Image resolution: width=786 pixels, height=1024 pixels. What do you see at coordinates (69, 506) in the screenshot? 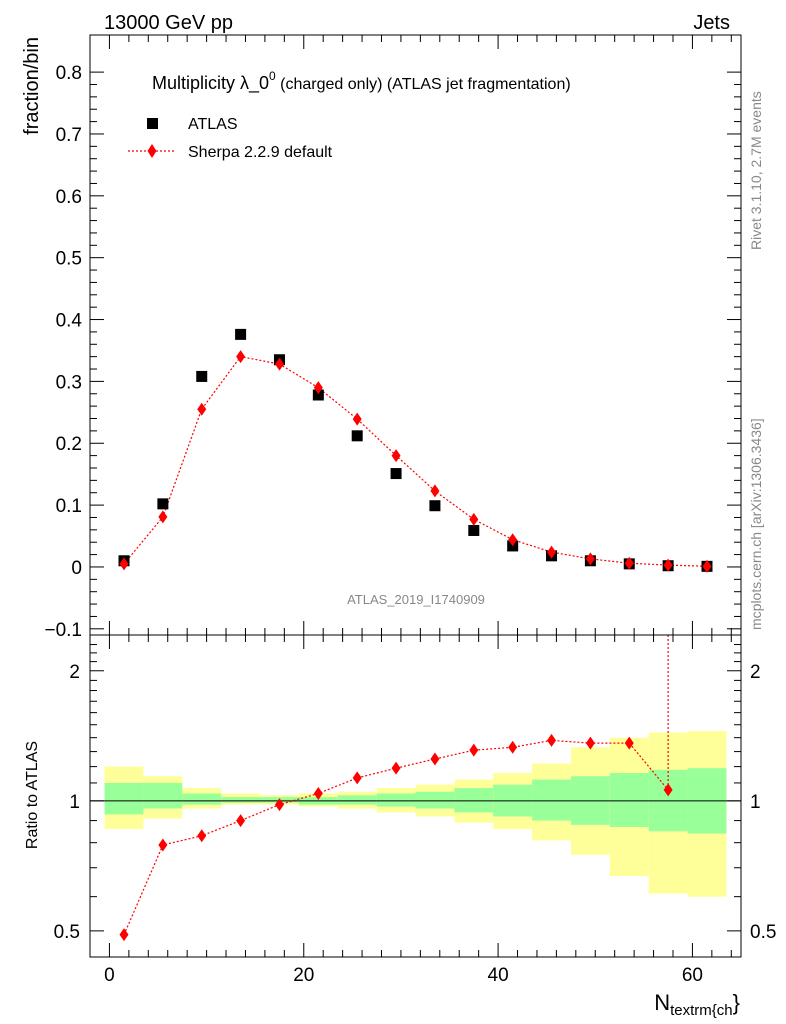
I see `main-ytick-label: 0.1` at bounding box center [69, 506].